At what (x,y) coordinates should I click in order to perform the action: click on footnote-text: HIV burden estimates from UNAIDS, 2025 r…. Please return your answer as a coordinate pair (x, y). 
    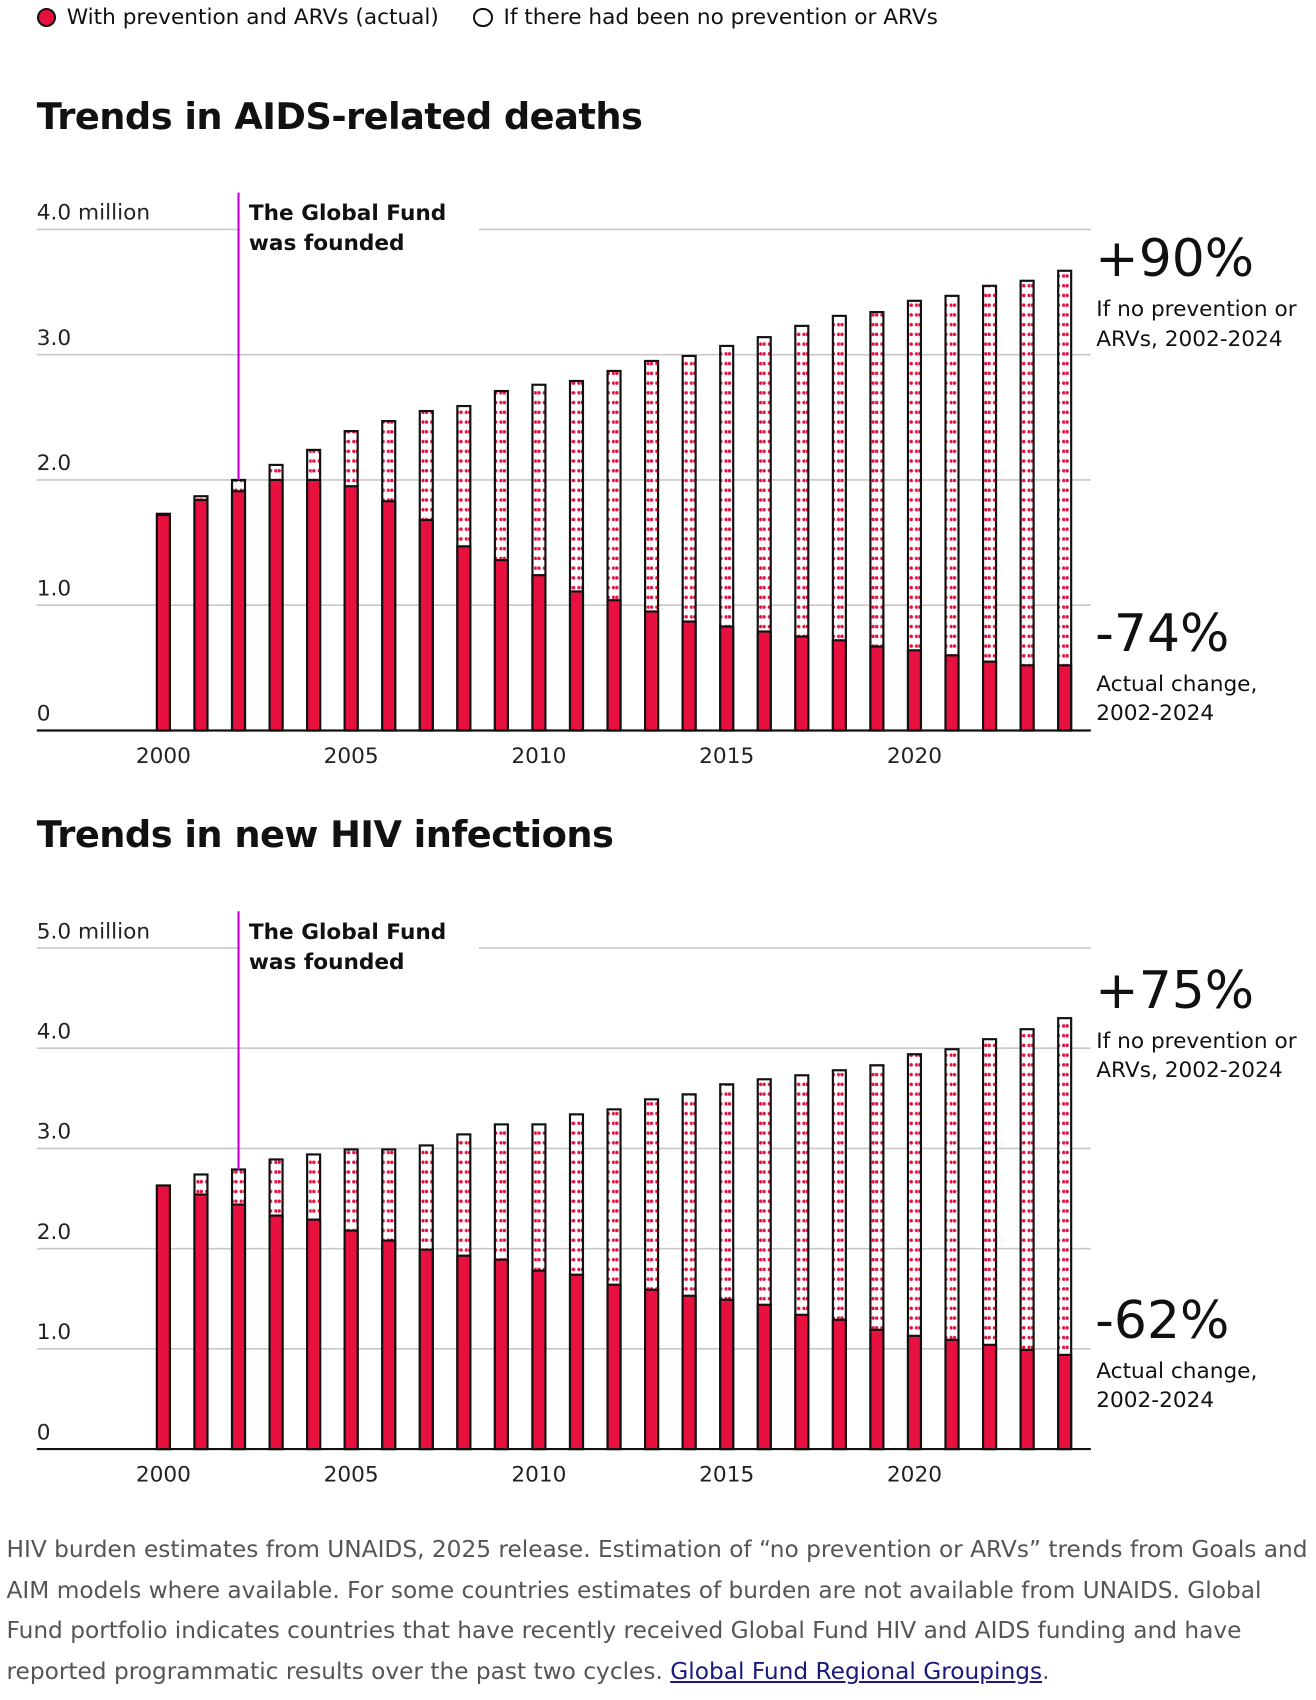
    Looking at the image, I should click on (657, 1610).